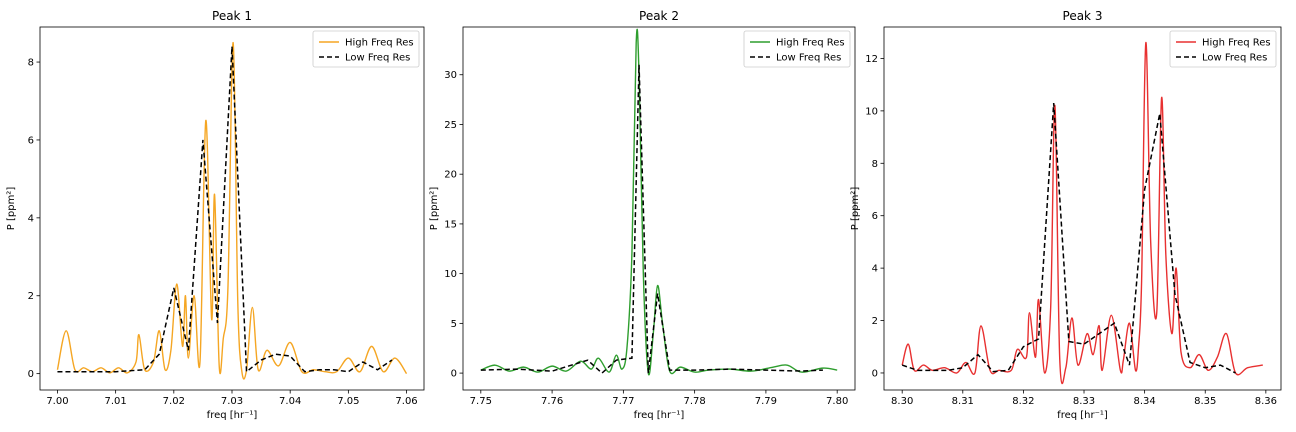  I want to click on x-tick-label: 7.00, so click(57, 401).